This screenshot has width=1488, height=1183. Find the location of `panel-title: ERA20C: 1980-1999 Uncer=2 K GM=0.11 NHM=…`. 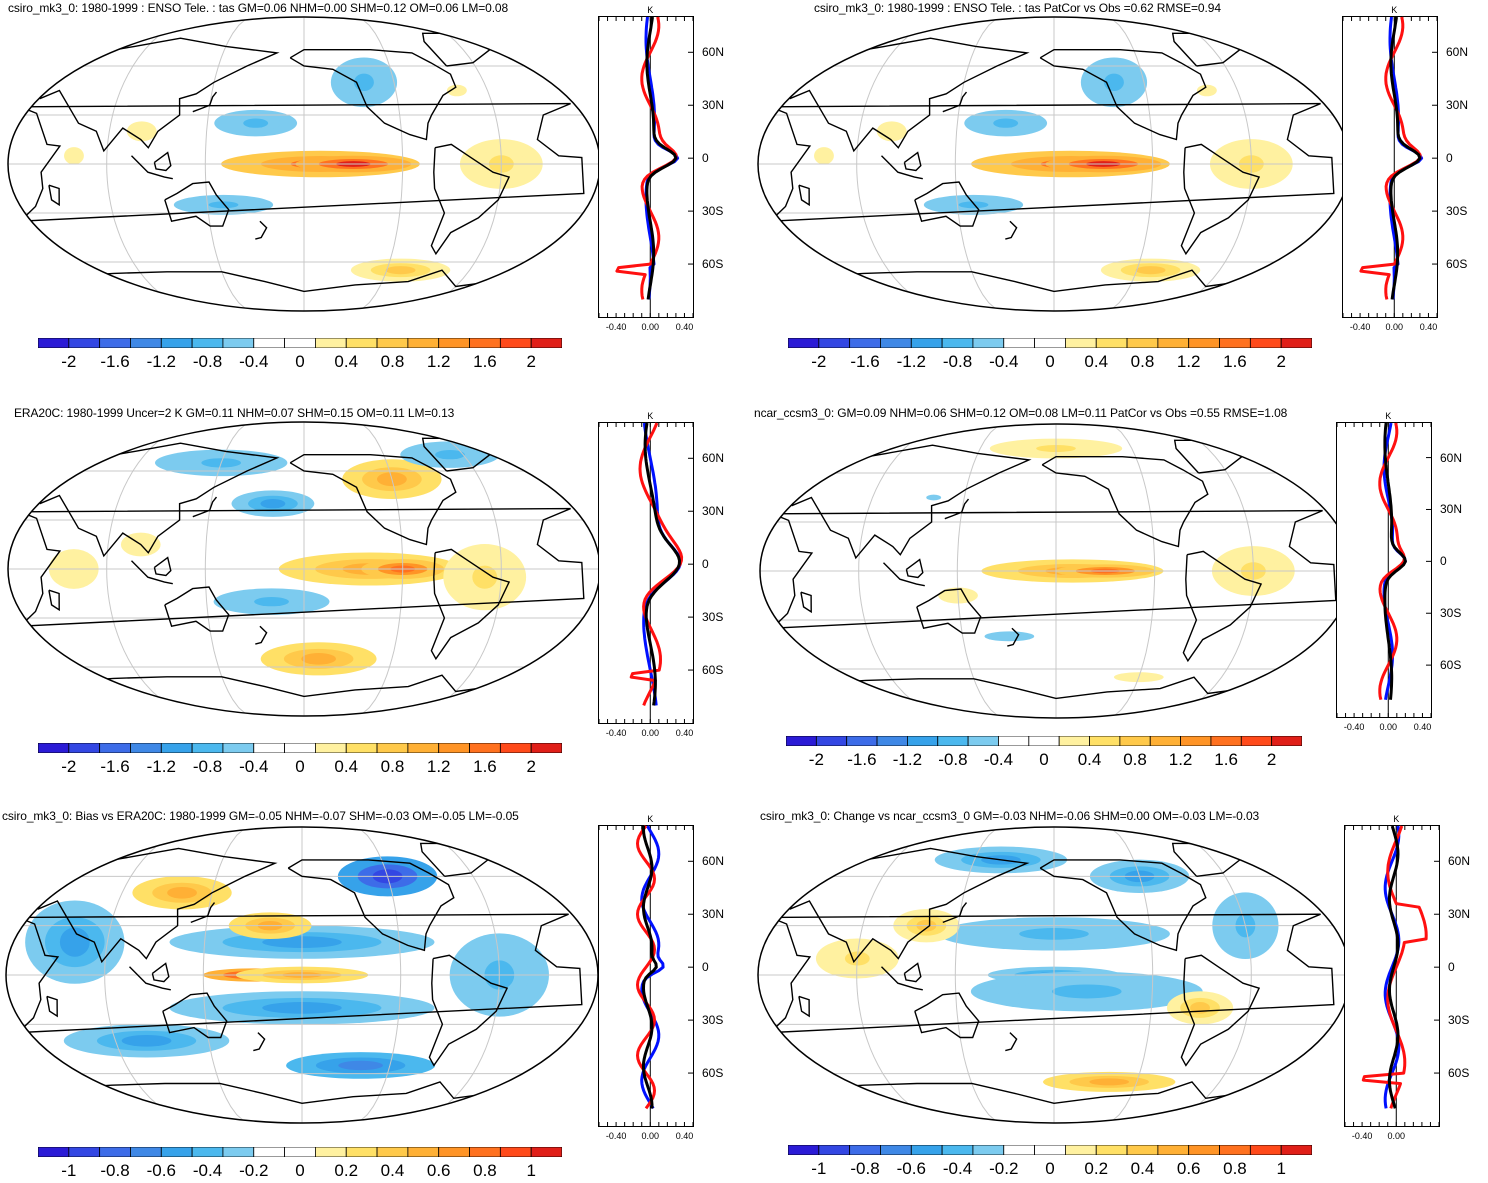

panel-title: ERA20C: 1980-1999 Uncer=2 K GM=0.11 NHM=… is located at coordinates (234, 413).